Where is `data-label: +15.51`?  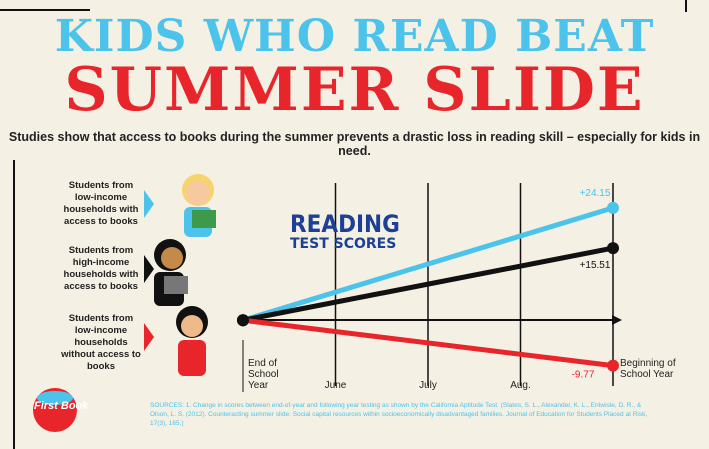 data-label: +15.51 is located at coordinates (595, 265).